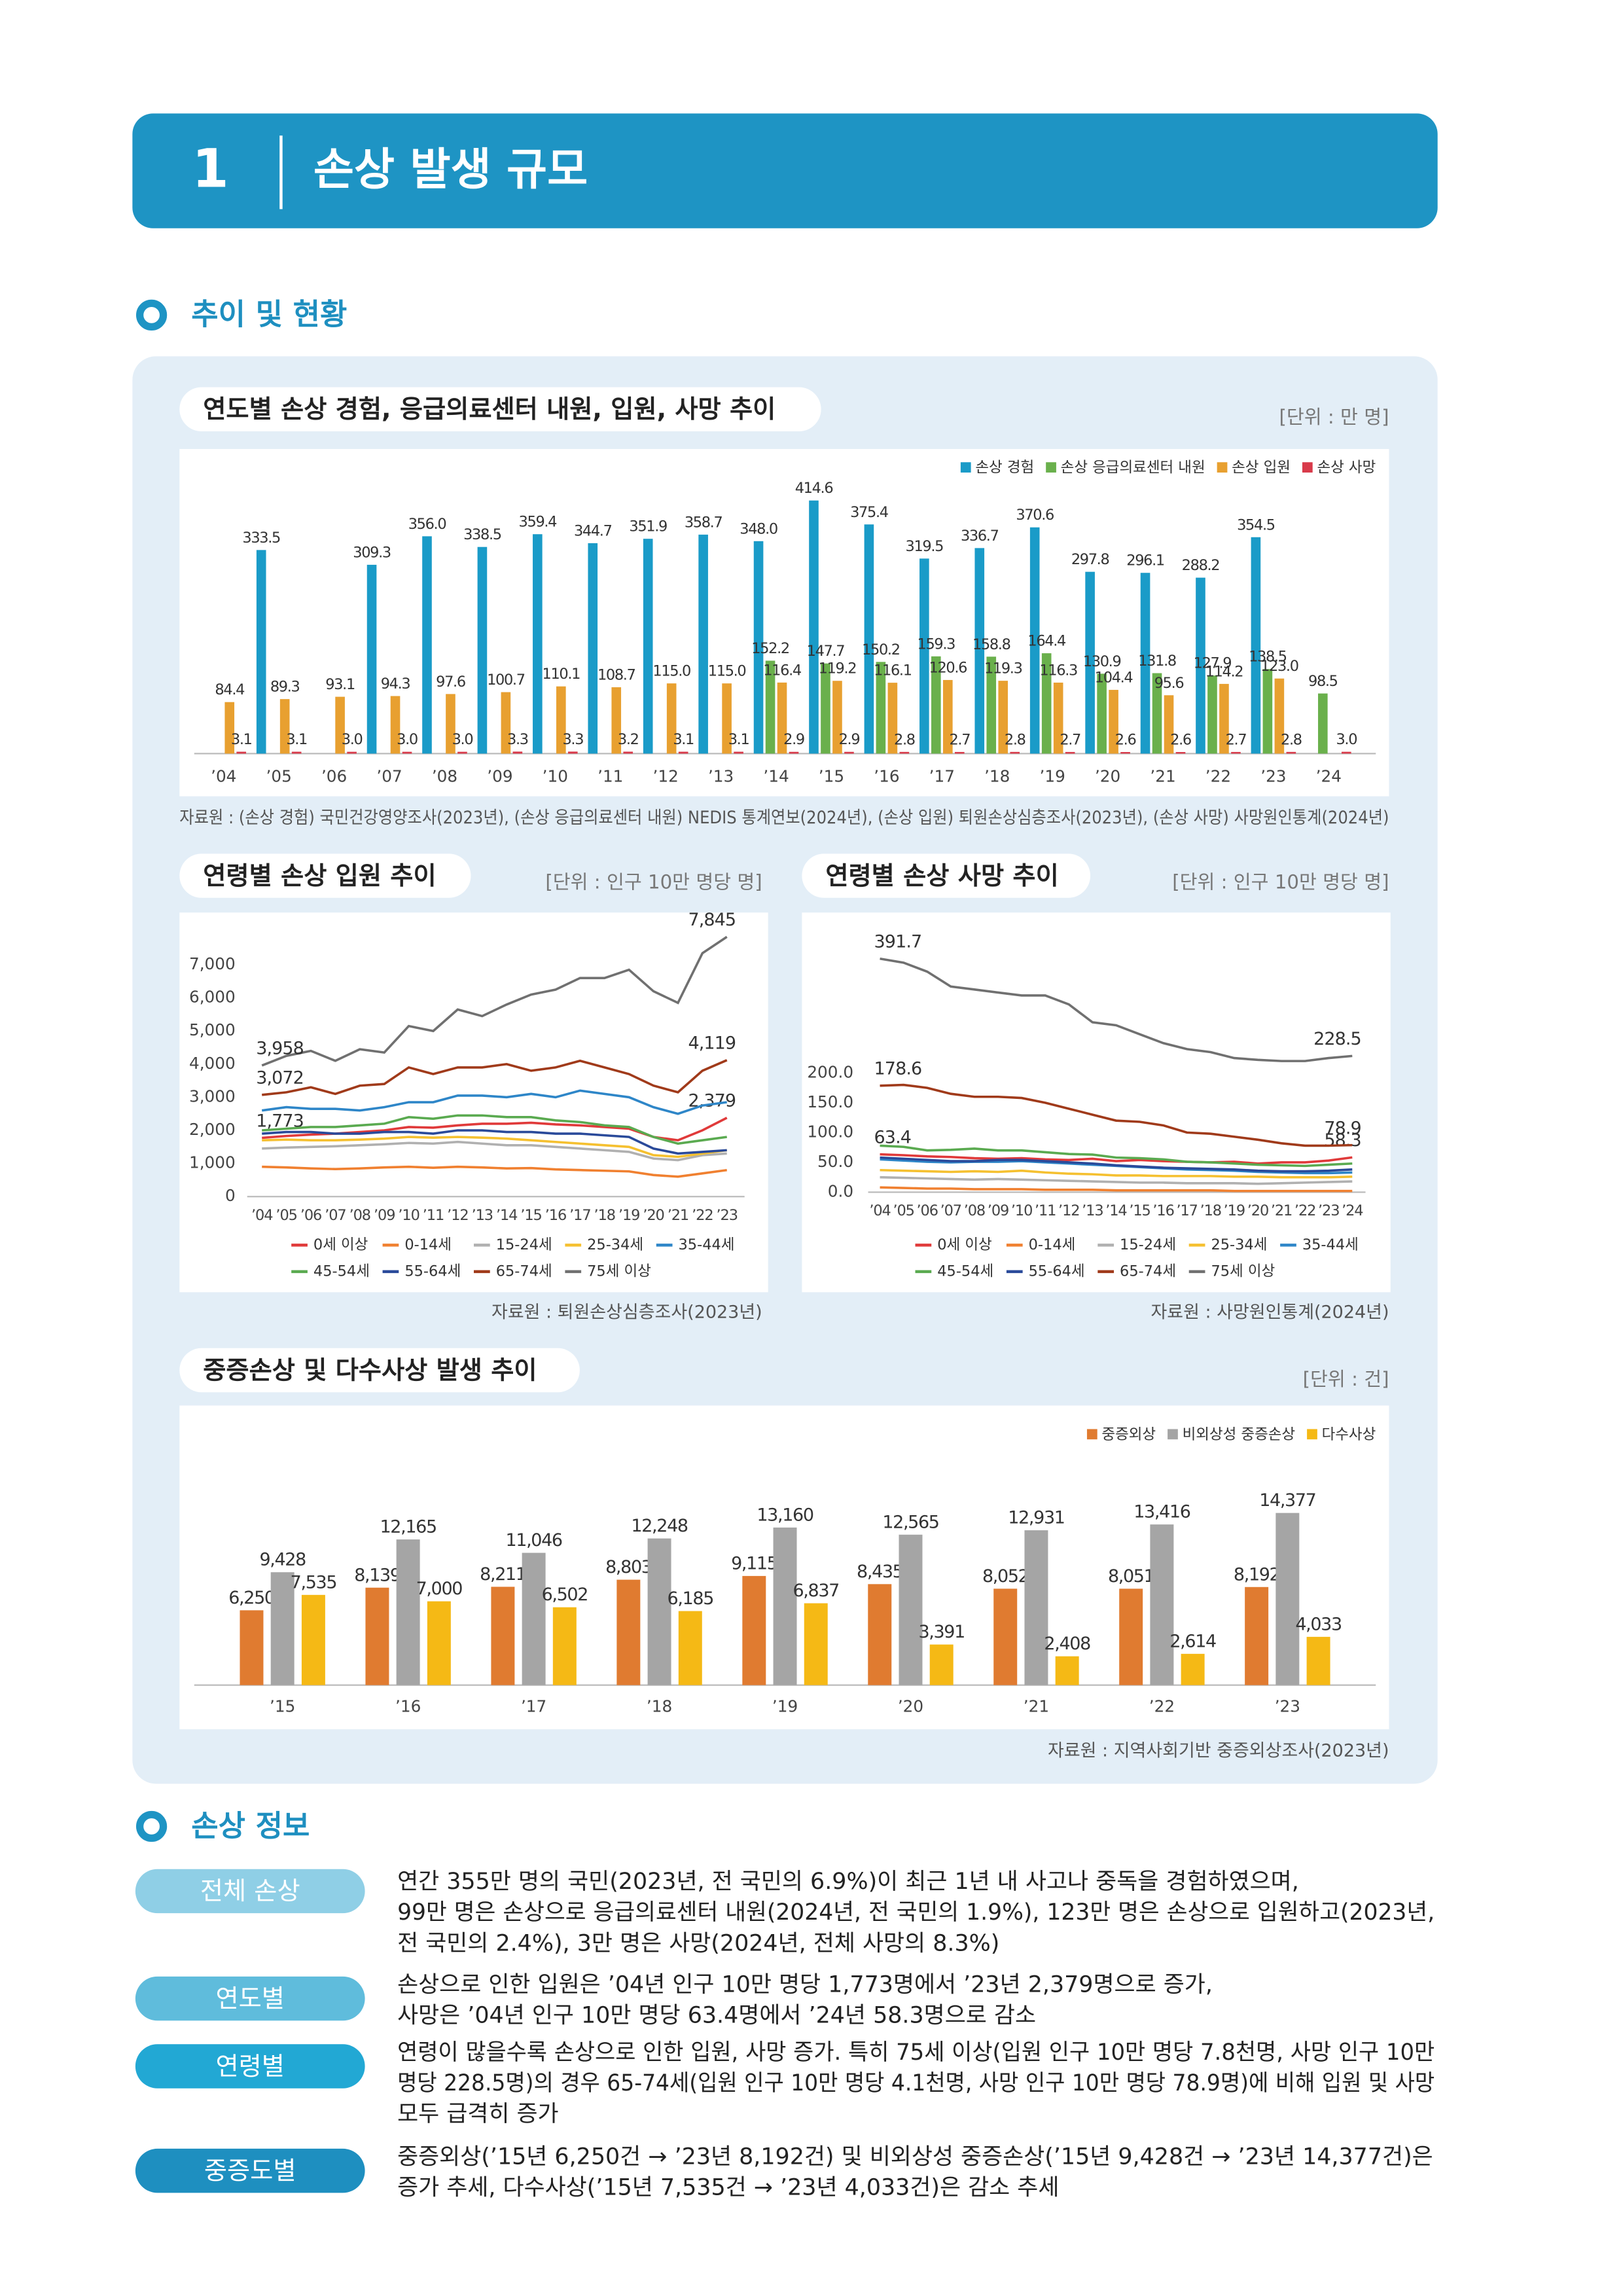 The height and width of the screenshot is (2296, 1623). I want to click on data-label: 414.6, so click(814, 488).